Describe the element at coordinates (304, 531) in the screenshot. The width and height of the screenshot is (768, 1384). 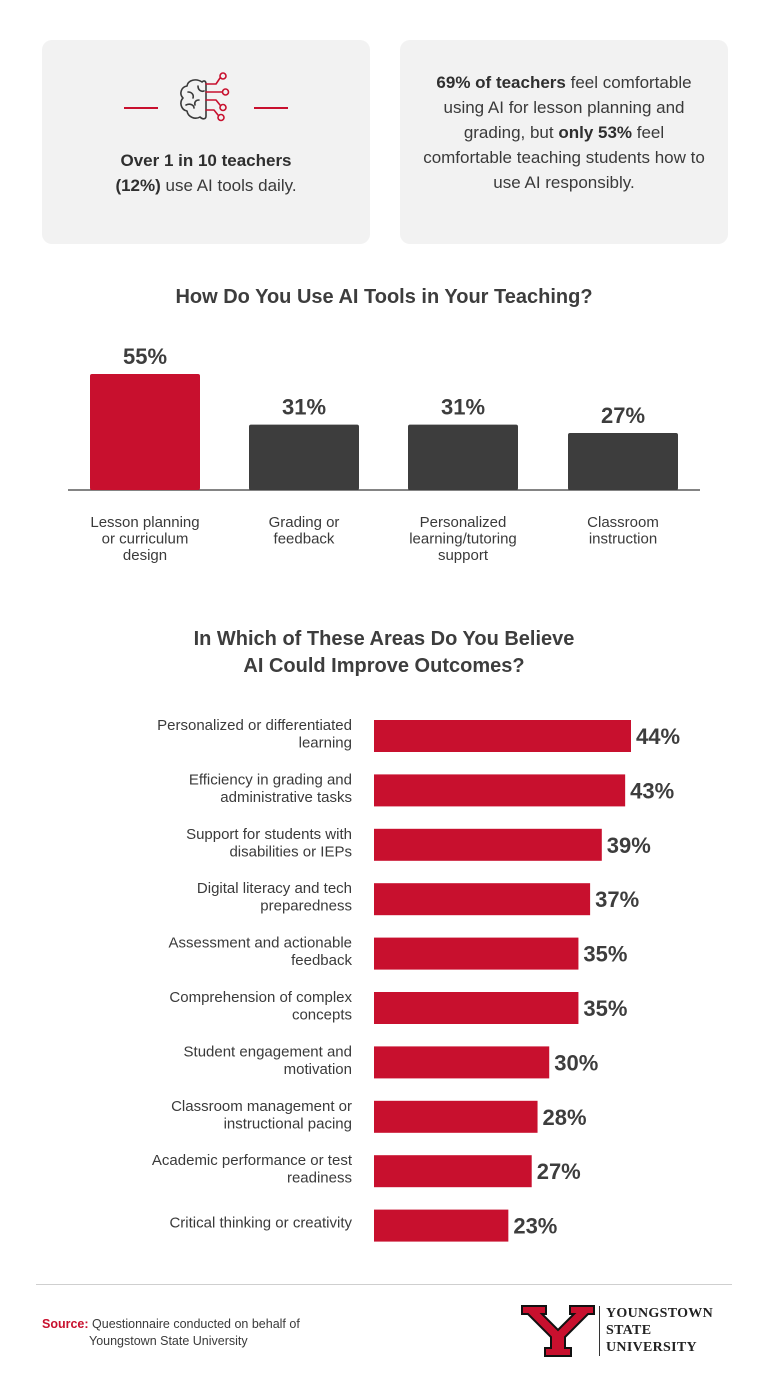
I see `chart1-category-label: Grading or feedback` at that location.